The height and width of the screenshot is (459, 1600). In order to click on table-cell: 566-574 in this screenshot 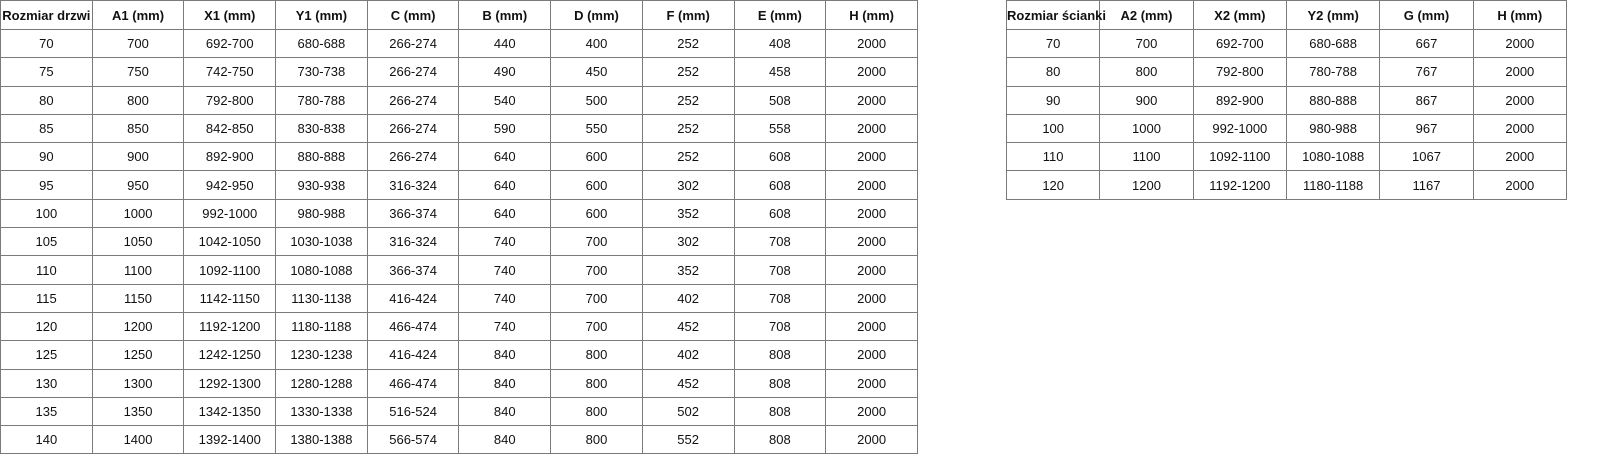, I will do `click(413, 440)`.